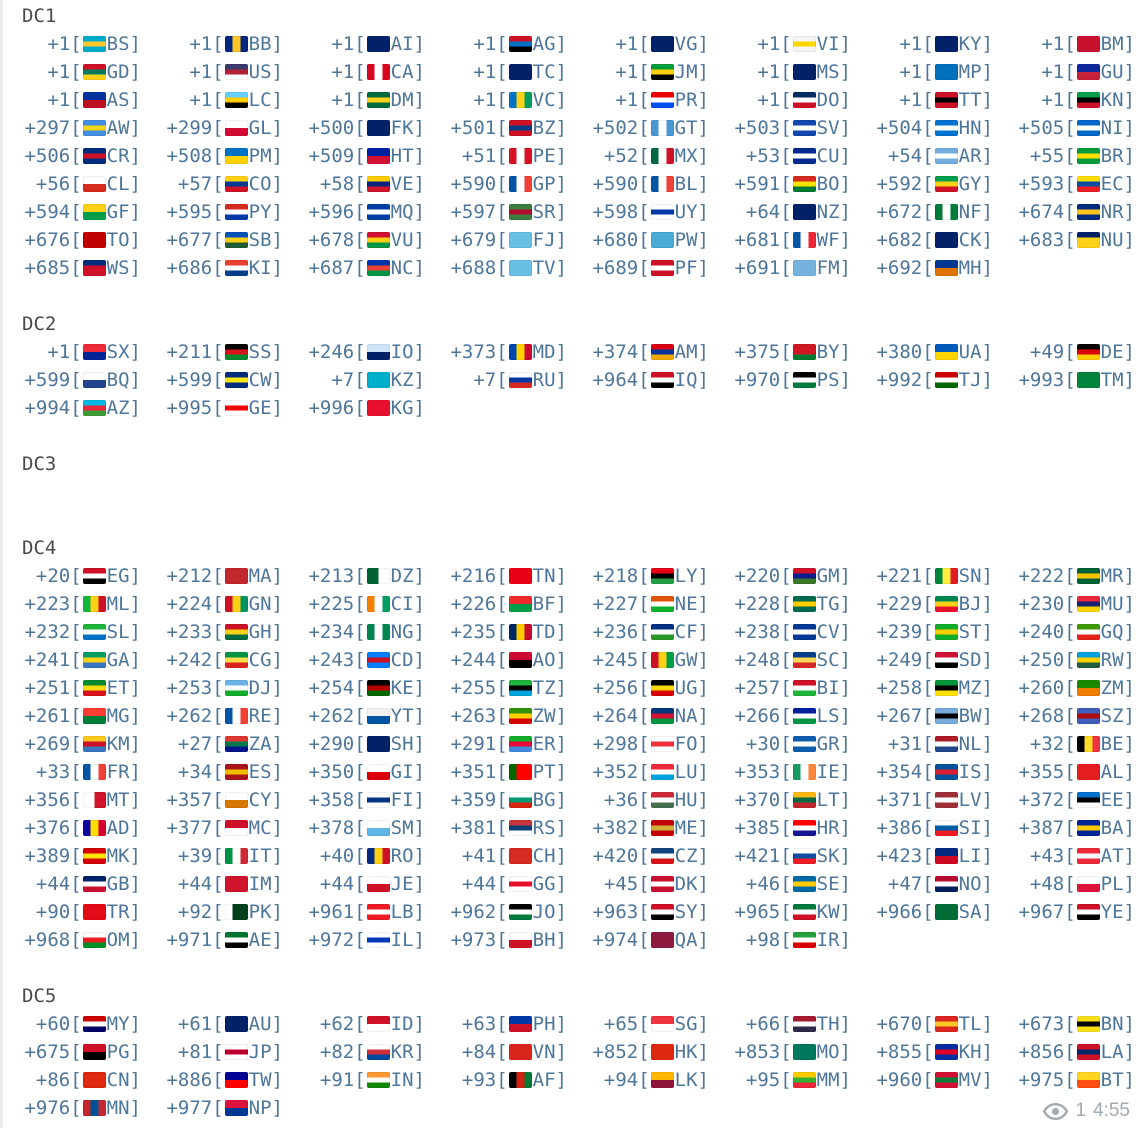 The height and width of the screenshot is (1128, 1144). I want to click on phone-code-entry: +223[ML], so click(74, 604).